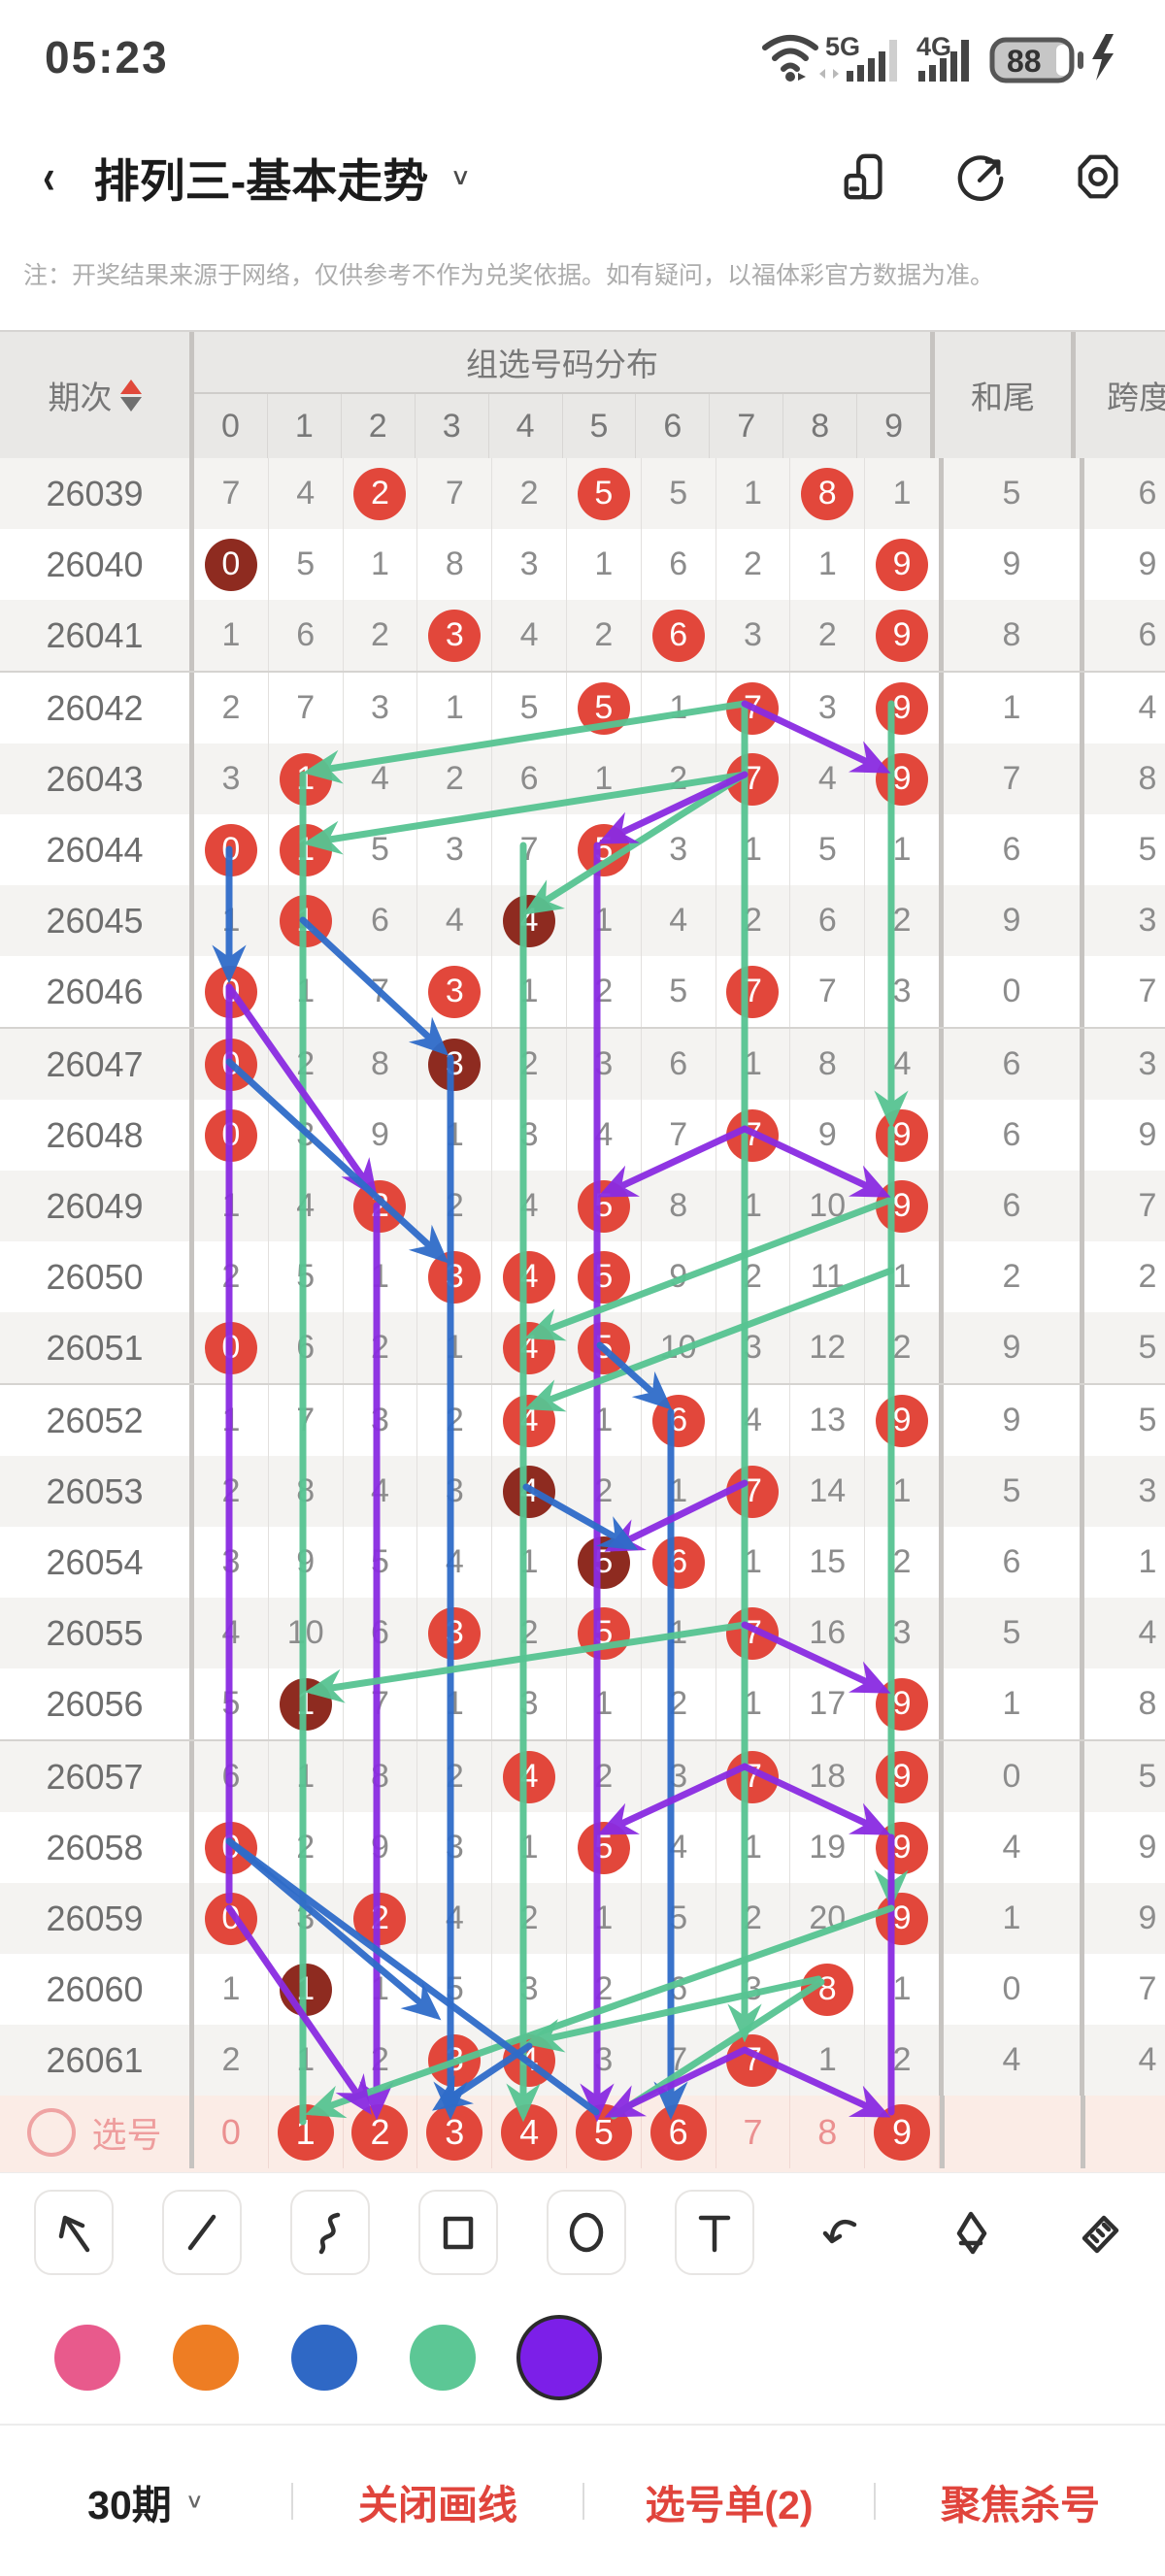  Describe the element at coordinates (97, 1847) in the screenshot. I see `period-cell: 26058` at that location.